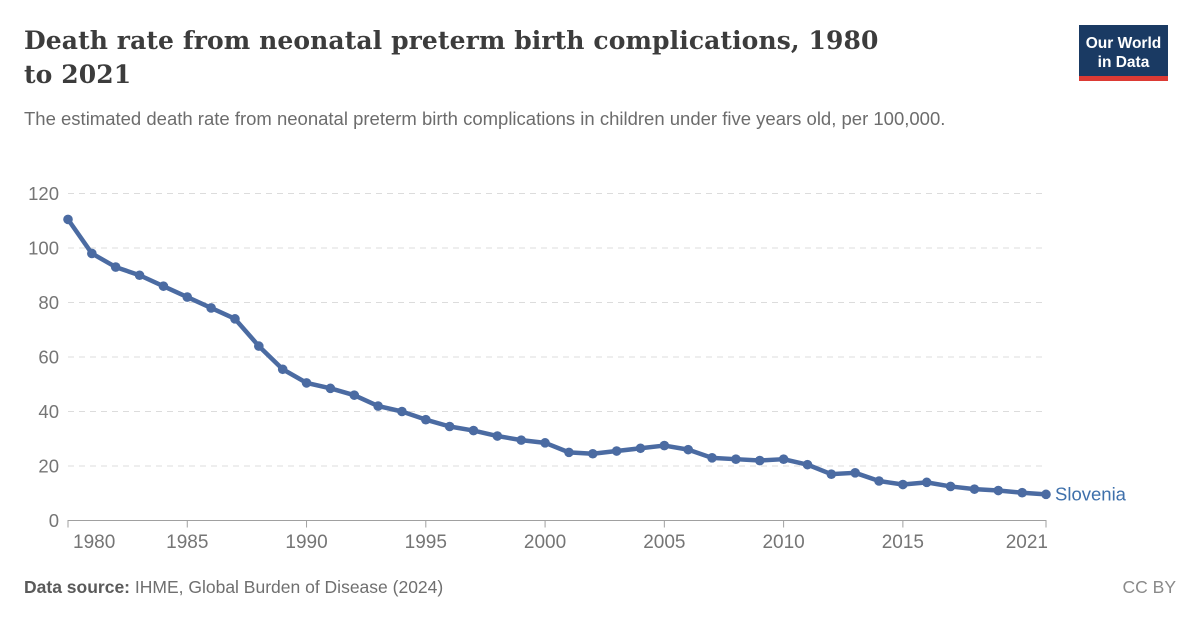 This screenshot has width=1200, height=627. I want to click on owid-logo: Our World in Data, so click(1123, 53).